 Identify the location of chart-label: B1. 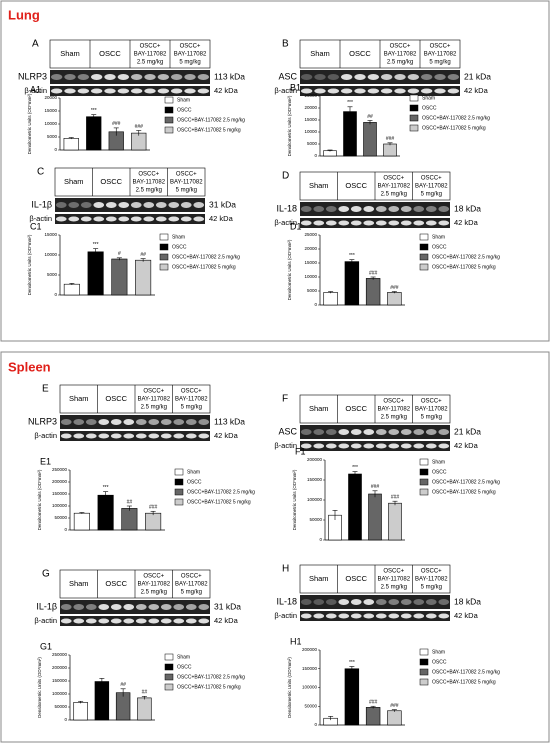
(295, 87).